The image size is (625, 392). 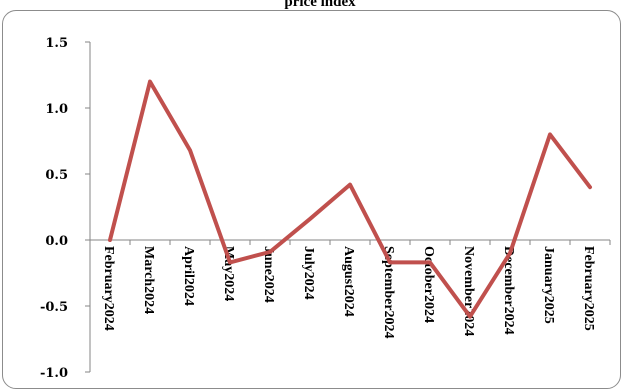 I want to click on y-tick-label: -0.5, so click(x=54, y=307).